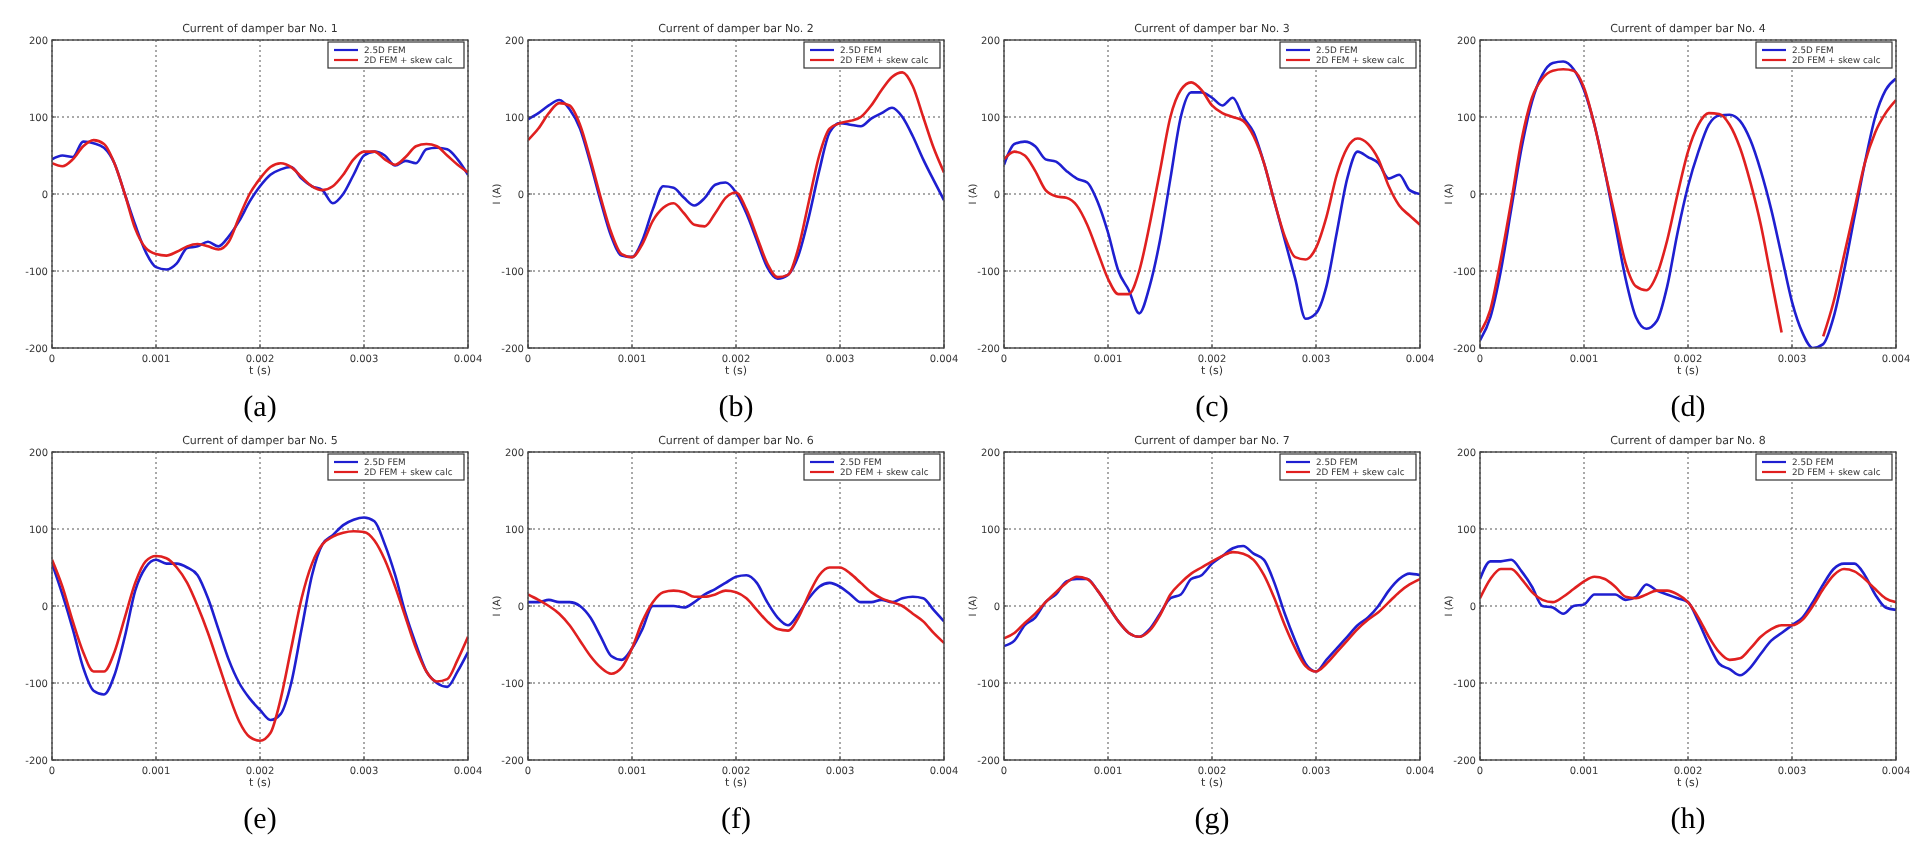  Describe the element at coordinates (1688, 820) in the screenshot. I see `text: (h)` at that location.